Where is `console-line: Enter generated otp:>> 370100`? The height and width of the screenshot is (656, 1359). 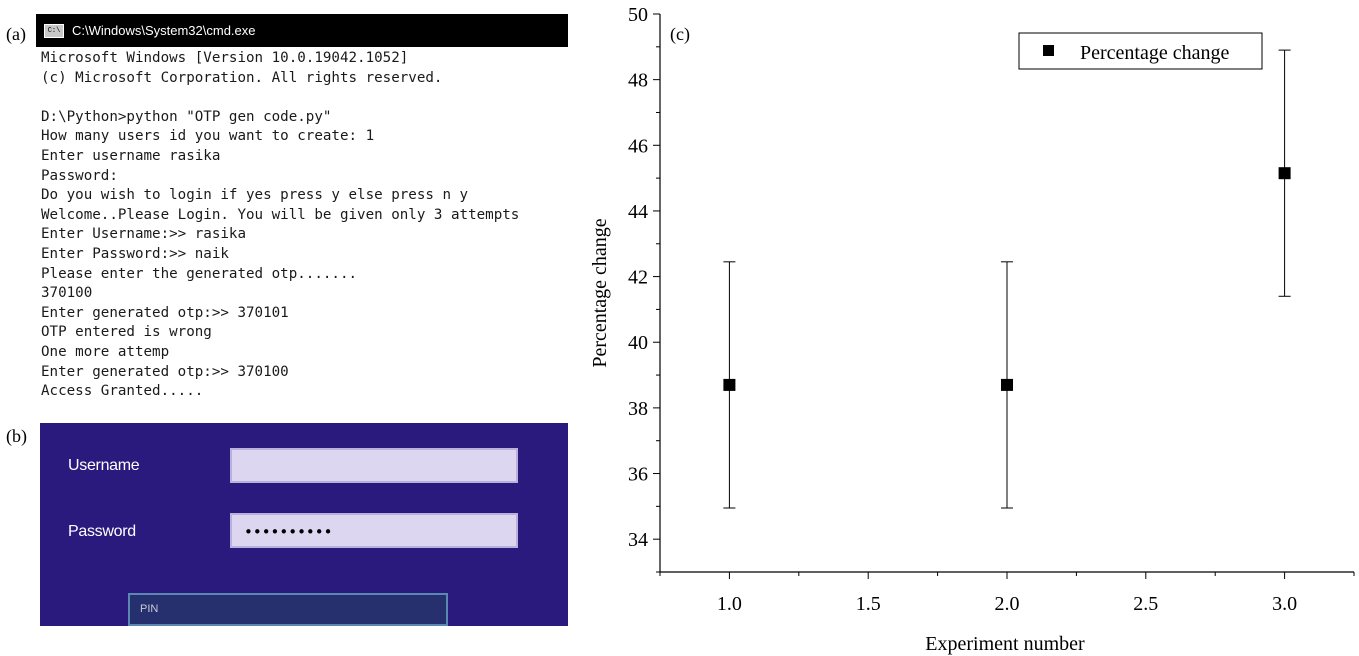 console-line: Enter generated otp:>> 370100 is located at coordinates (165, 371).